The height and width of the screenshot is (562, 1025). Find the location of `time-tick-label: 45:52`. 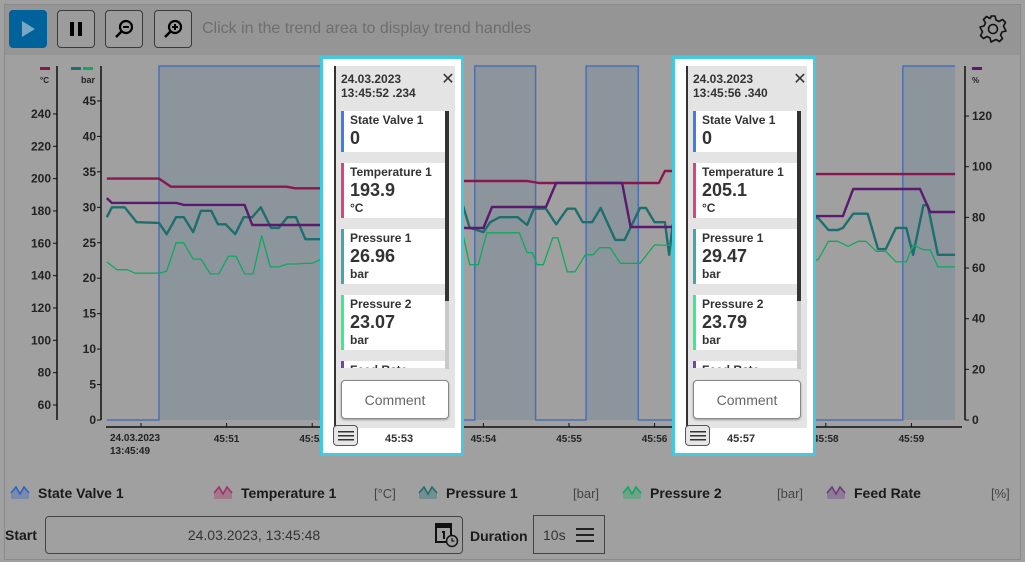

time-tick-label: 45:52 is located at coordinates (312, 439).